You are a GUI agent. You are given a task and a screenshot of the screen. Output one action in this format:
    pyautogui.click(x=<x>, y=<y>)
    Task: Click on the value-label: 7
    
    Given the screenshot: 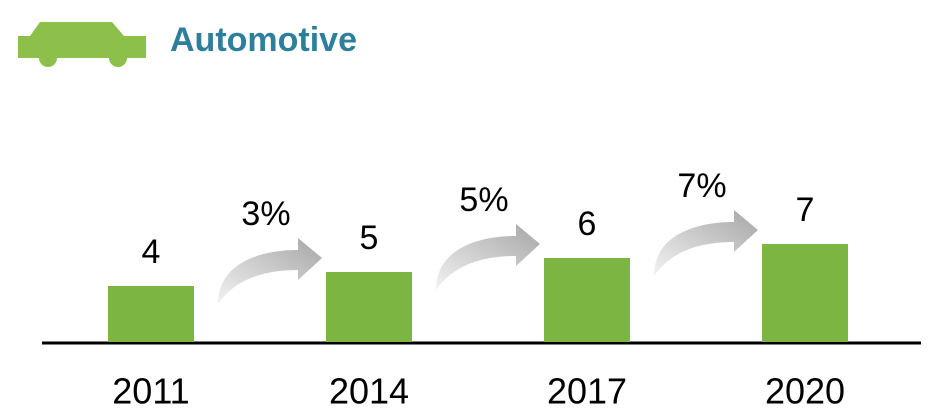 What is the action you would take?
    pyautogui.click(x=805, y=210)
    